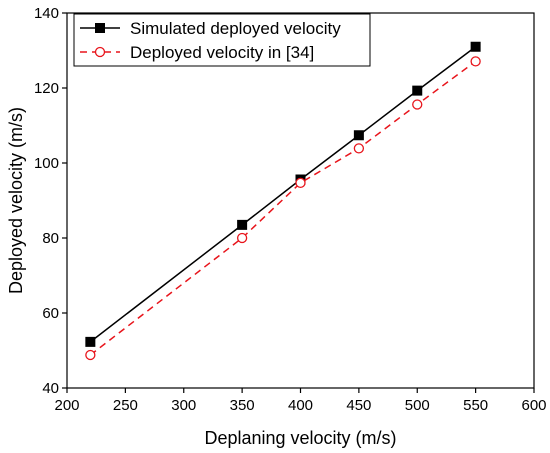  What do you see at coordinates (66, 405) in the screenshot?
I see `x-tick-label: 200` at bounding box center [66, 405].